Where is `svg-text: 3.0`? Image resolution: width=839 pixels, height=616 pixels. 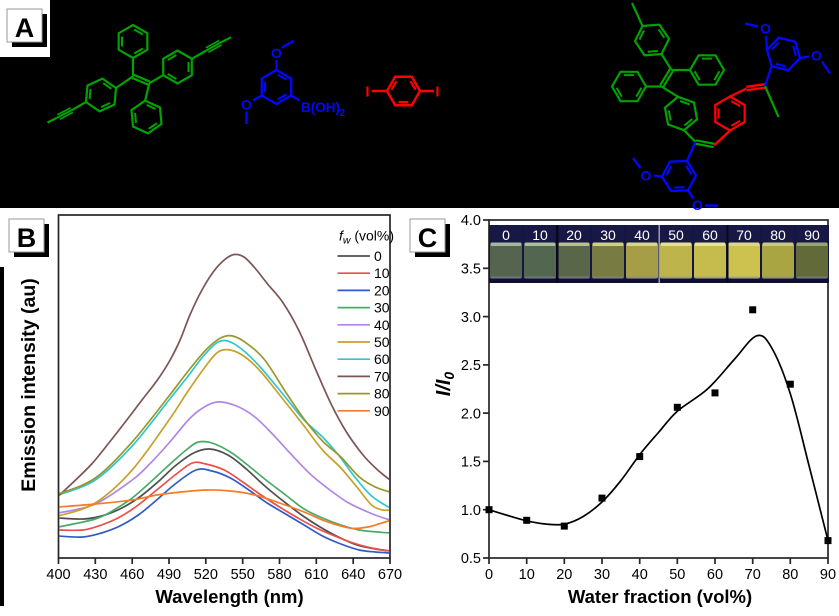
svg-text: 3.0 is located at coordinates (471, 318).